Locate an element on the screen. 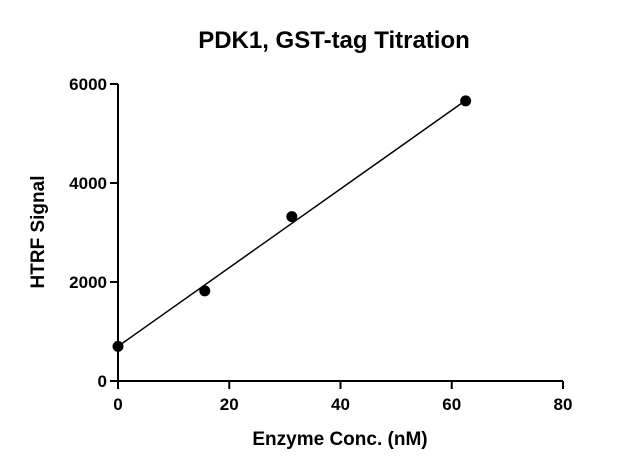 The height and width of the screenshot is (473, 632). y-tick-label-2000: 2000 is located at coordinates (88, 282).